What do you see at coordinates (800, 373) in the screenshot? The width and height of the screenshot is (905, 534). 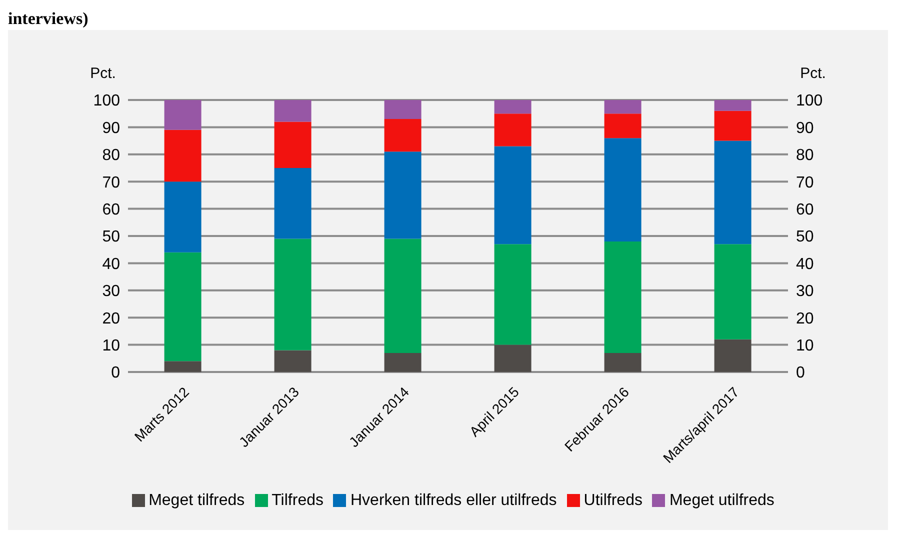 I see `y2-tick-label: 0` at bounding box center [800, 373].